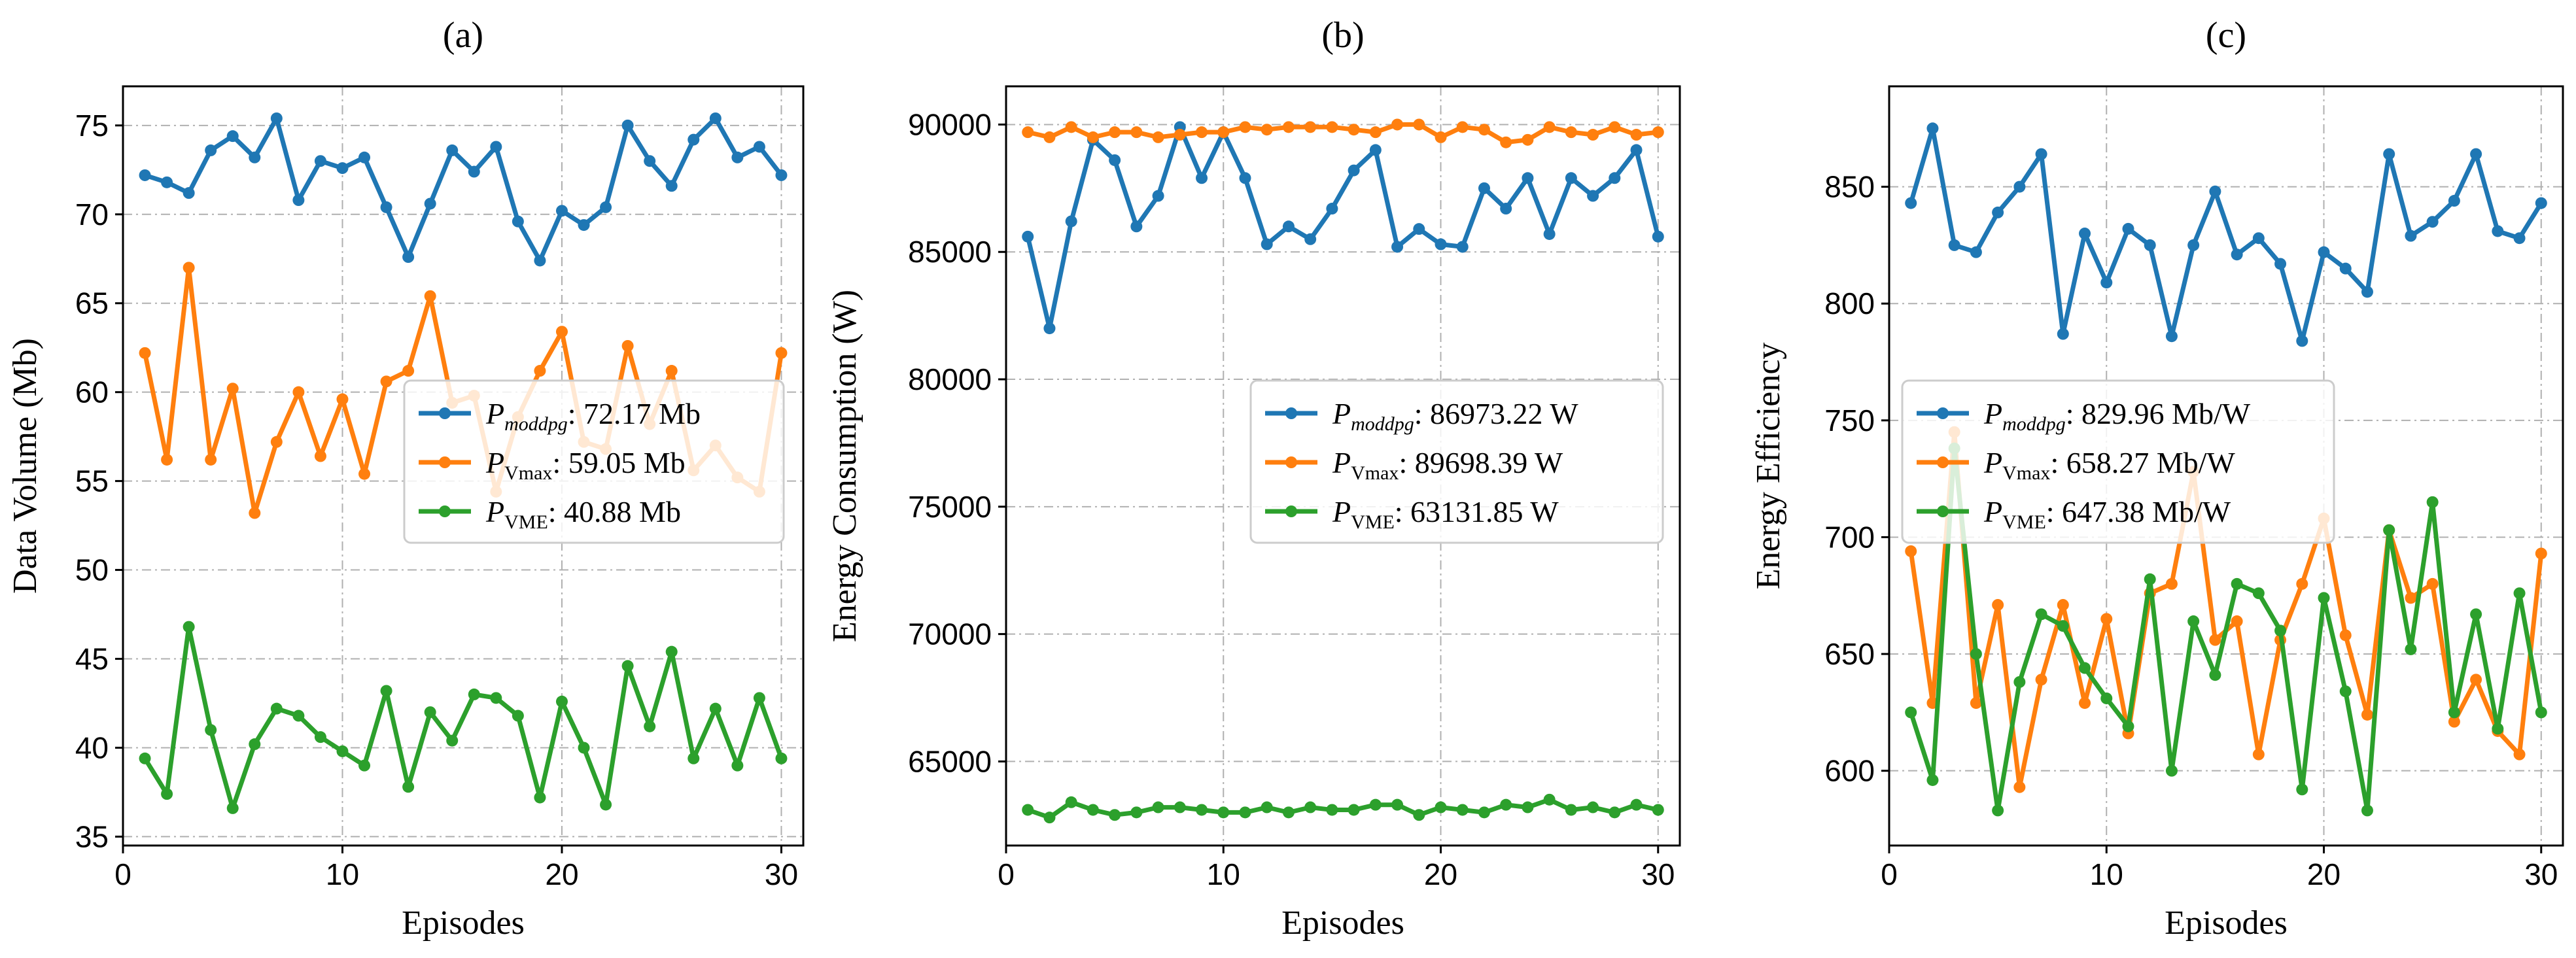  What do you see at coordinates (92, 126) in the screenshot?
I see `y-tick-label: 75` at bounding box center [92, 126].